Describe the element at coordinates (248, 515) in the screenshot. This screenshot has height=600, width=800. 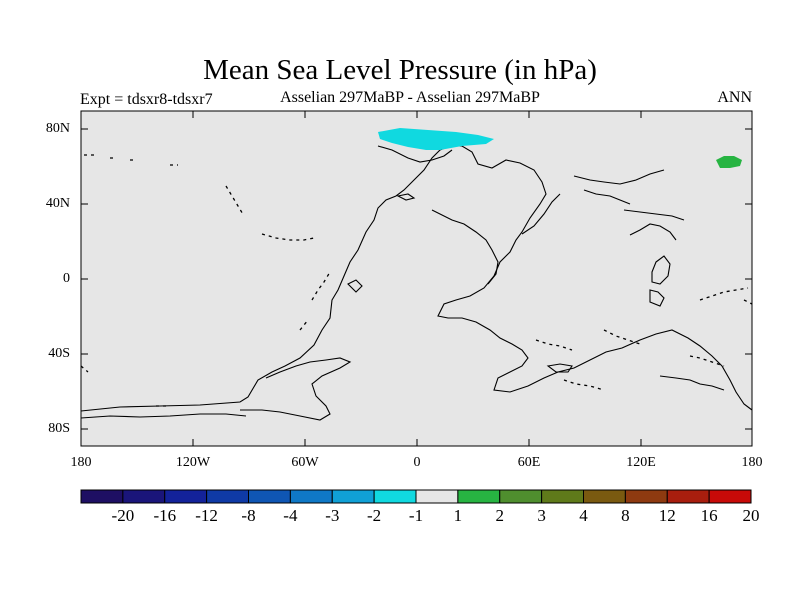
I see `colorbar-label: -8` at that location.